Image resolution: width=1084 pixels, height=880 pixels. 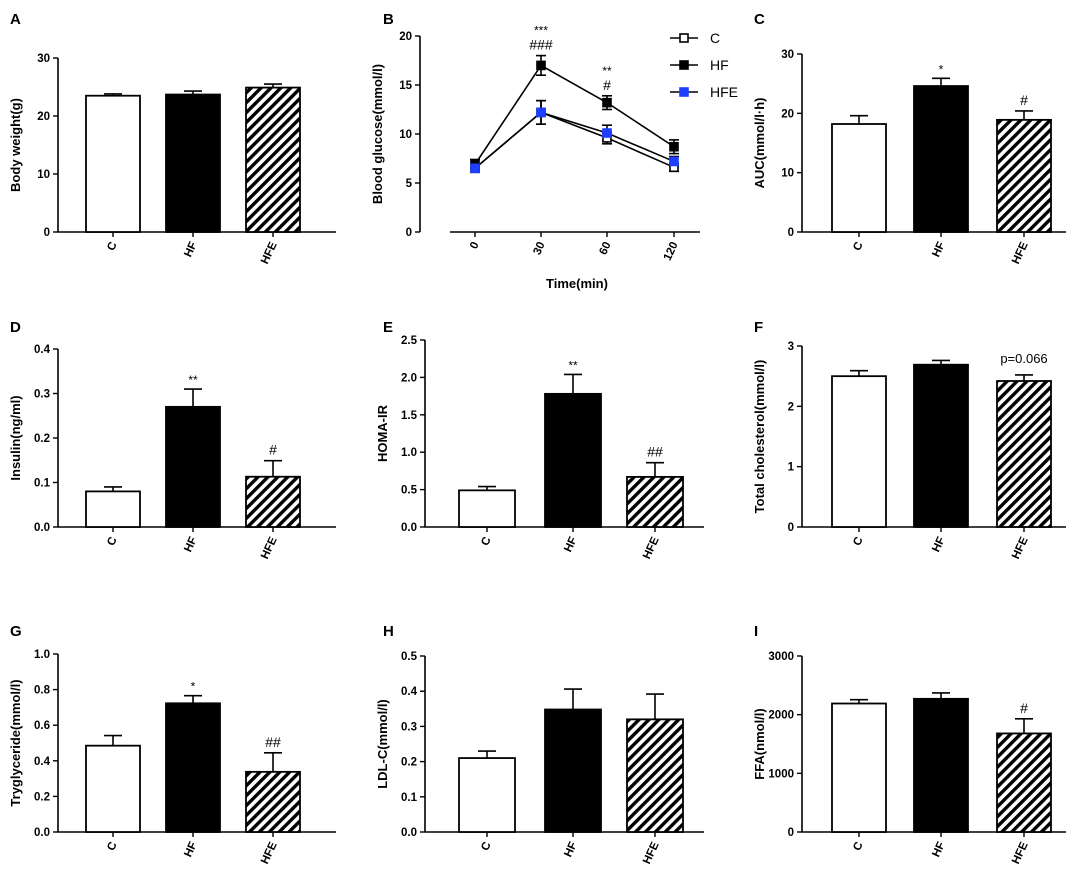 I want to click on significance-label: **, so click(x=573, y=365).